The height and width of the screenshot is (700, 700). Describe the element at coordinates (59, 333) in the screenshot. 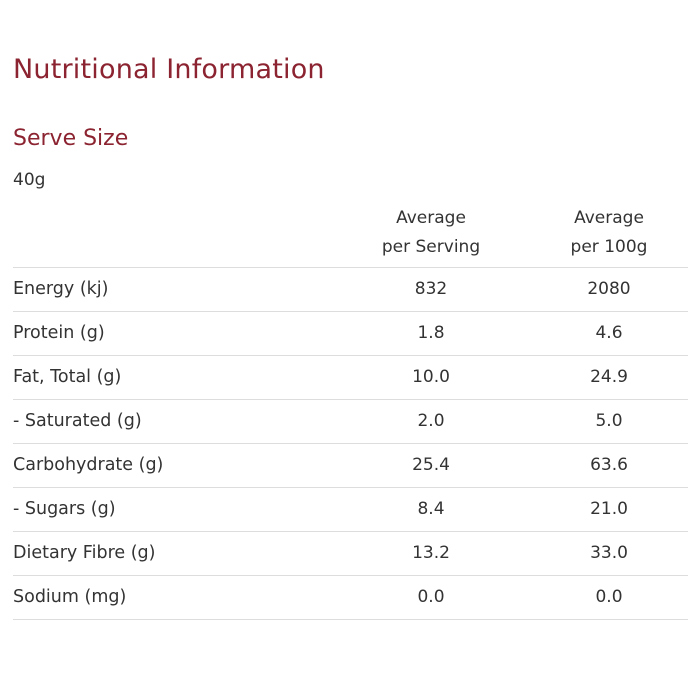

I see `nutrient-label: Protein (g)` at that location.